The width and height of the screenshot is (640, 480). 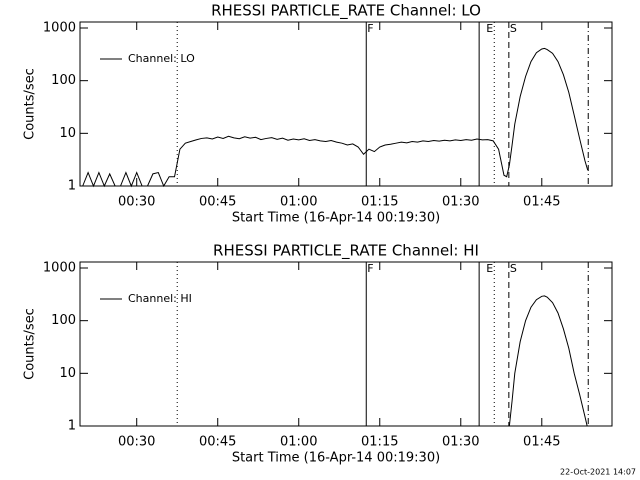 What do you see at coordinates (346, 11) in the screenshot?
I see `chart-title: RHESSI PARTICLE_RATE Channel: LO` at bounding box center [346, 11].